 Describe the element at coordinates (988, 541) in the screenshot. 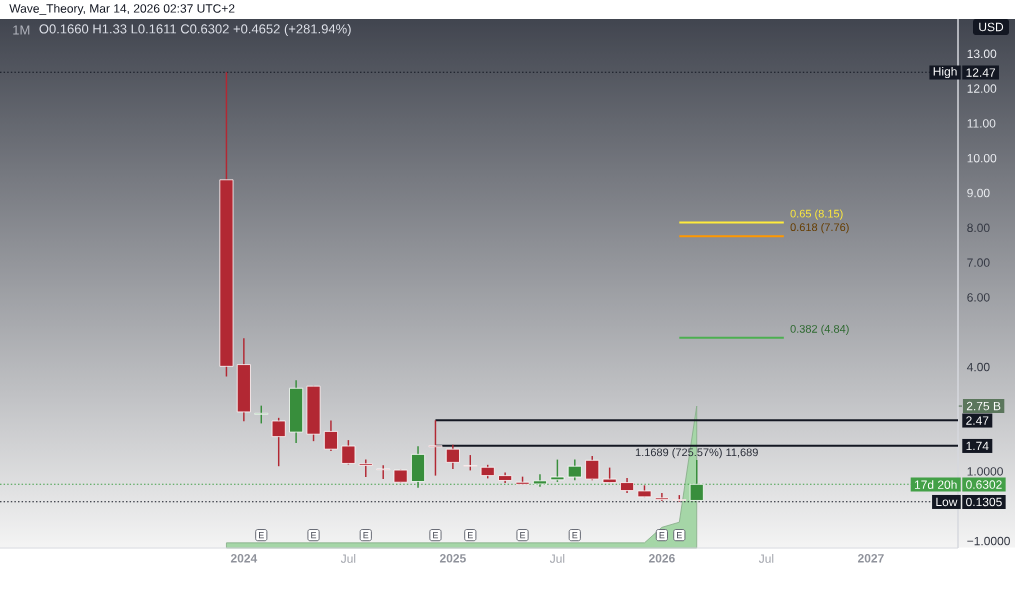

I see `y-tick-label: −1.0000` at that location.